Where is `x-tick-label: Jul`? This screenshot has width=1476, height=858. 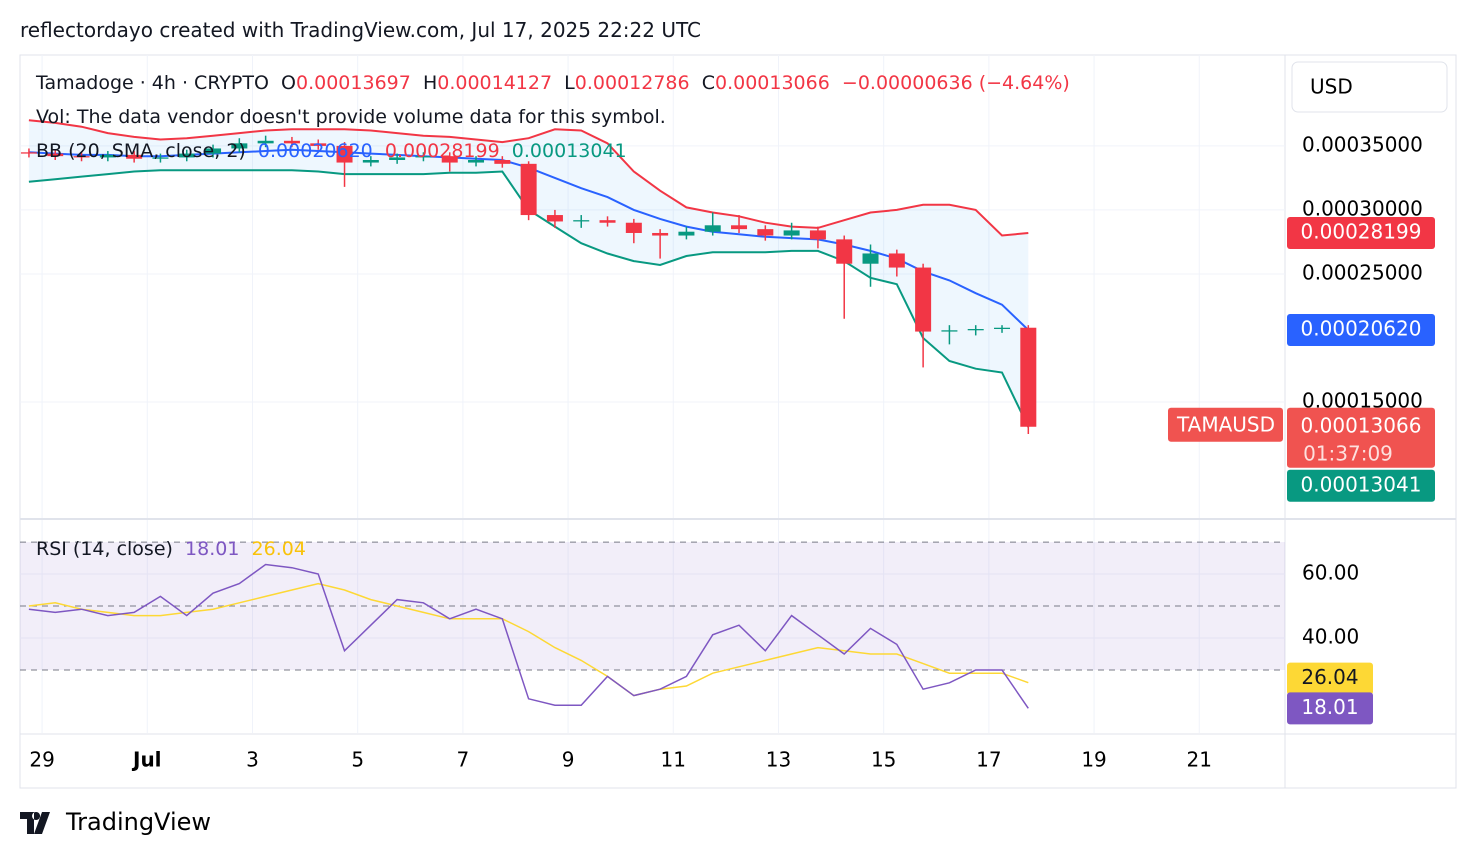 x-tick-label: Jul is located at coordinates (146, 760).